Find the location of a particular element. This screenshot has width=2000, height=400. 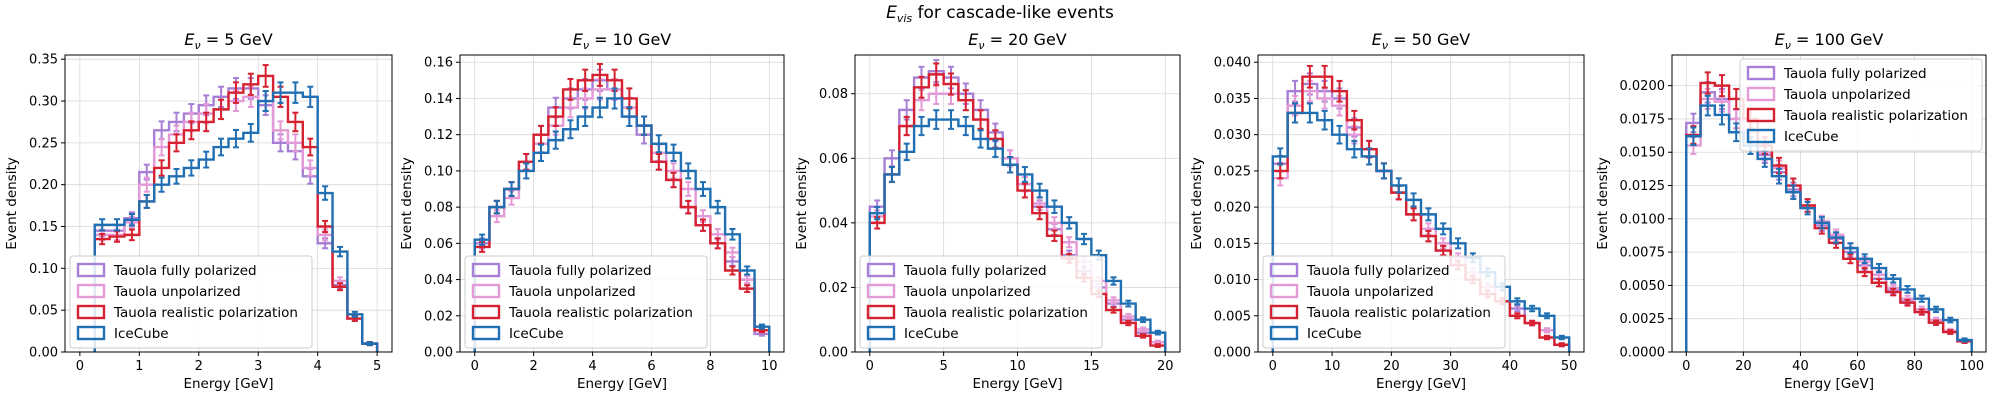

xtick-label-3: 60 is located at coordinates (1857, 366).